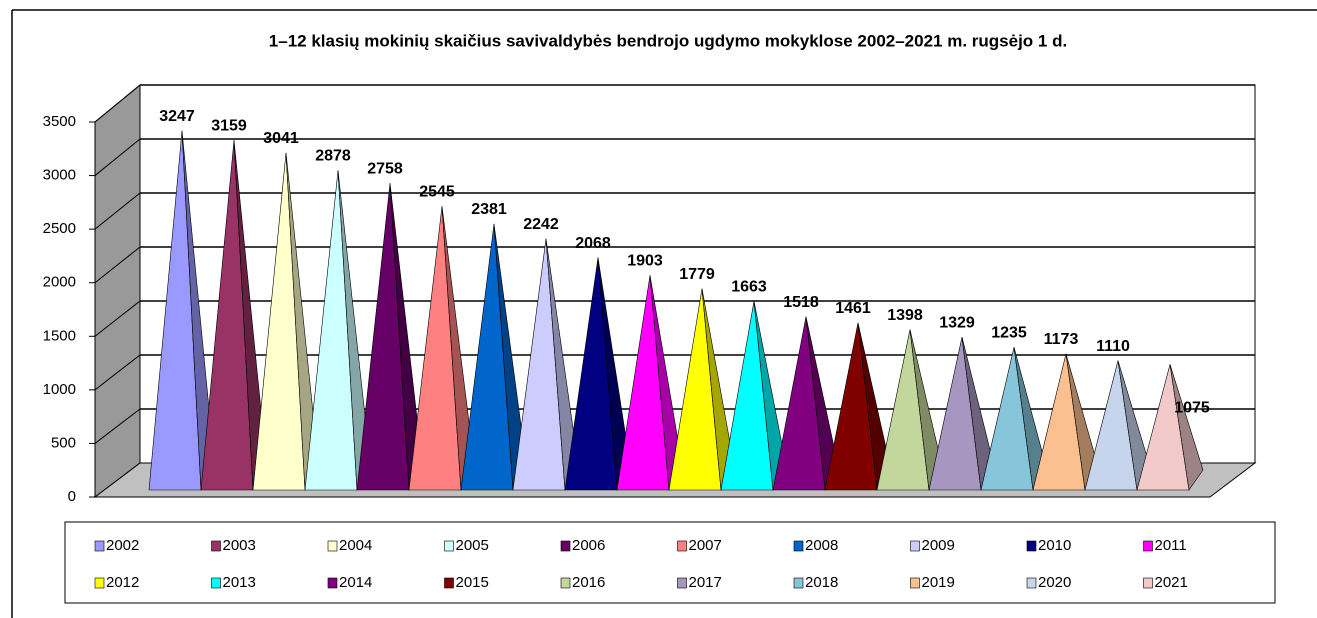 The width and height of the screenshot is (1317, 618). What do you see at coordinates (821, 545) in the screenshot?
I see `legend-label: 2008` at bounding box center [821, 545].